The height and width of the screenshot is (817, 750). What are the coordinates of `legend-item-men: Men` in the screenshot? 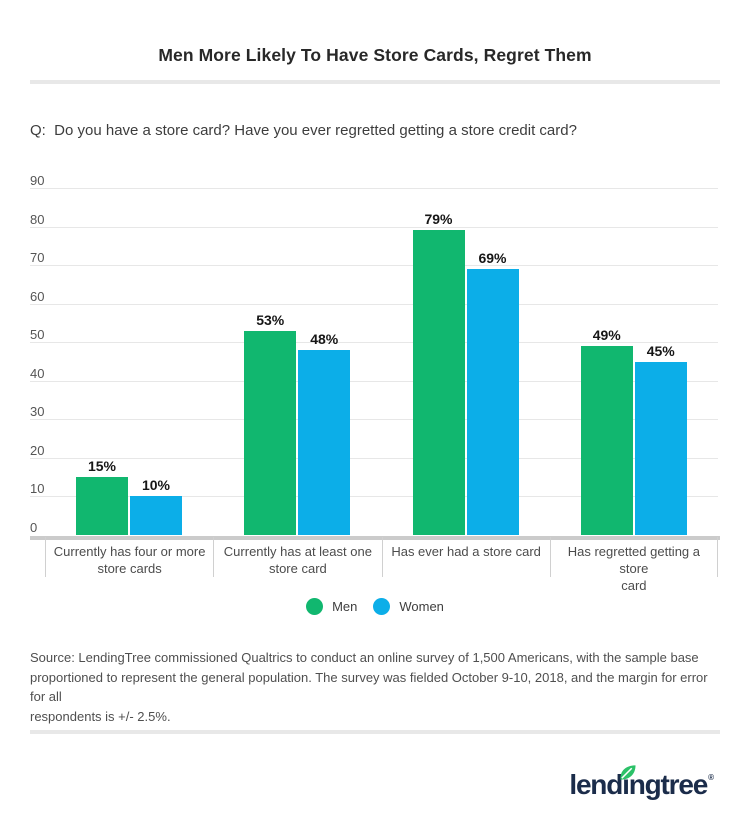 It's located at (332, 606).